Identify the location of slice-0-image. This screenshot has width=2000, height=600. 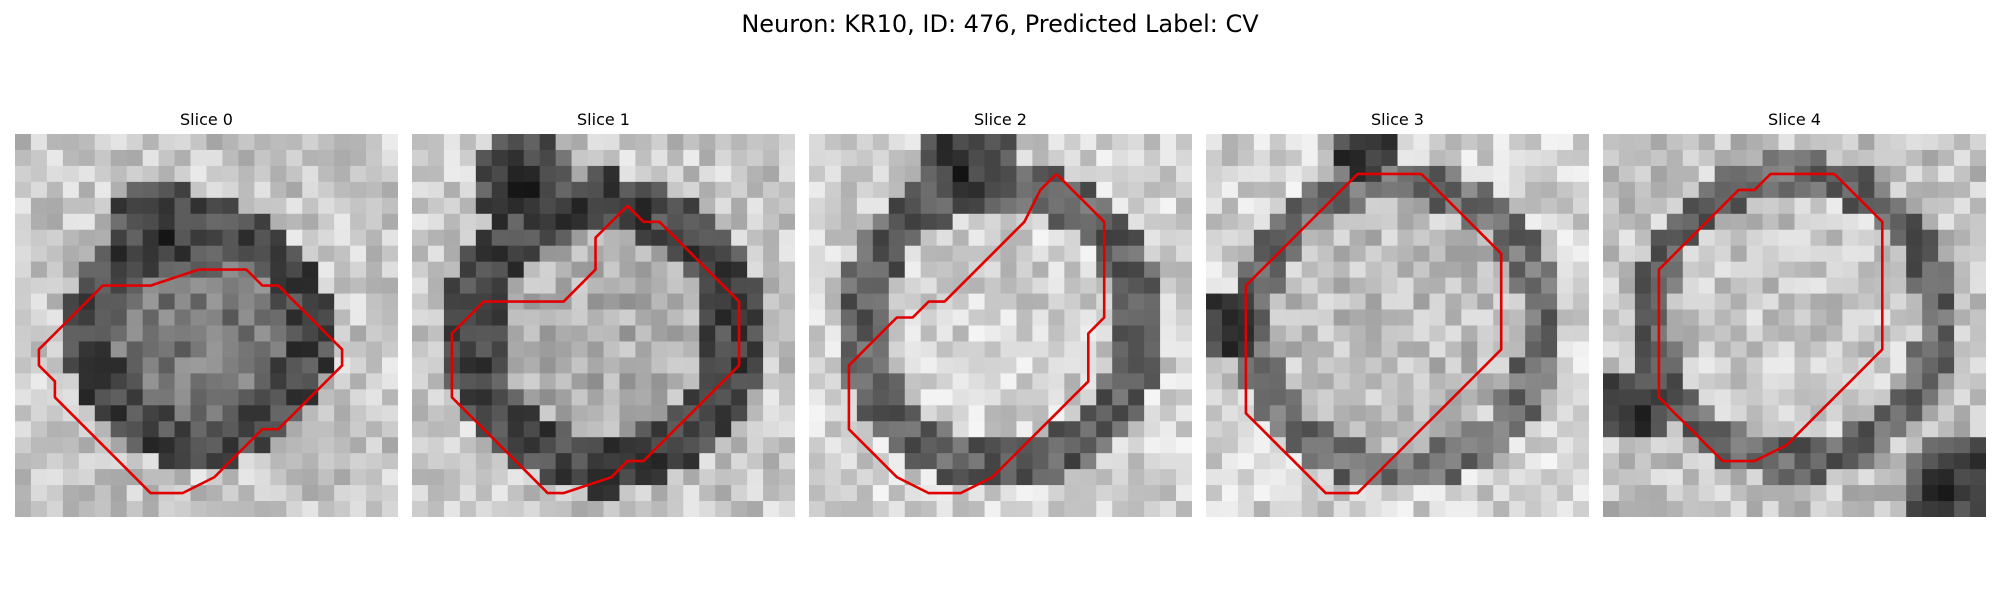
(206, 325).